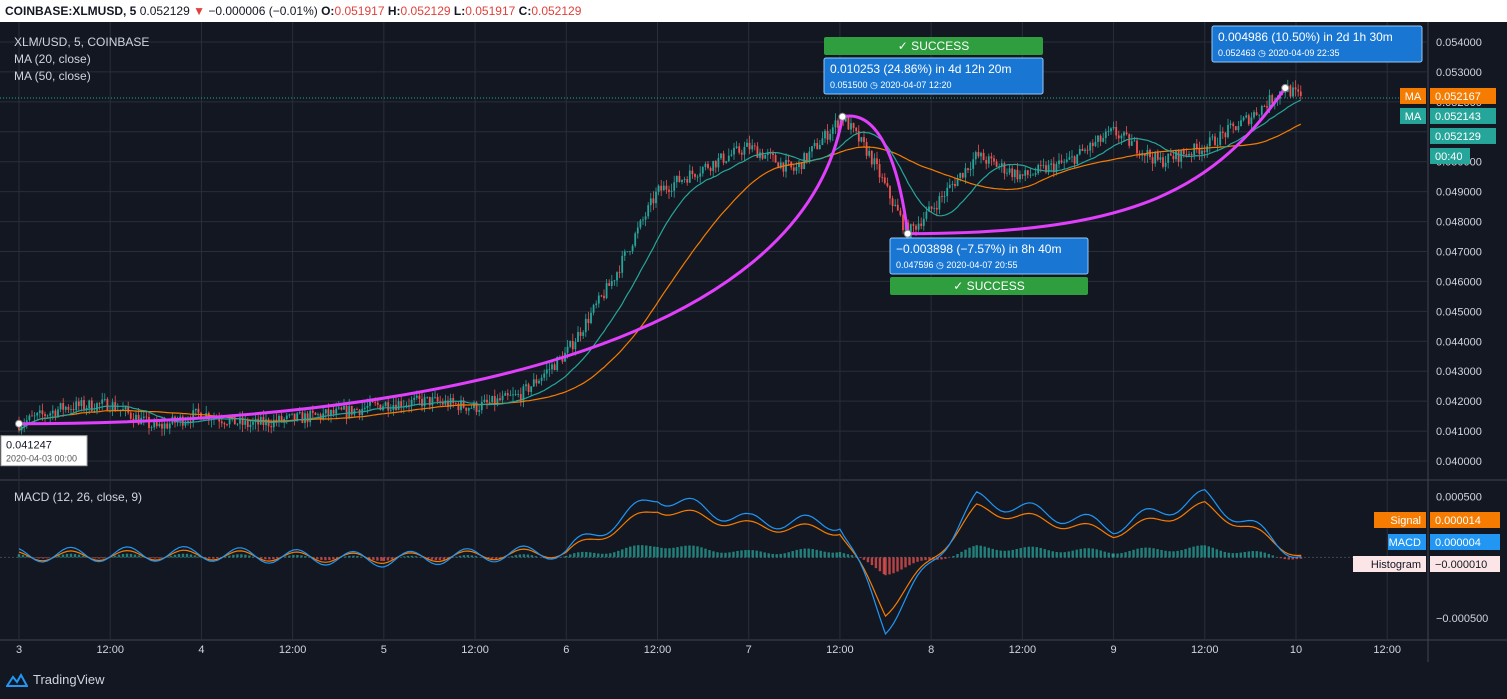 This screenshot has height=699, width=1507. I want to click on tradingview-logo: TradingView, so click(55, 679).